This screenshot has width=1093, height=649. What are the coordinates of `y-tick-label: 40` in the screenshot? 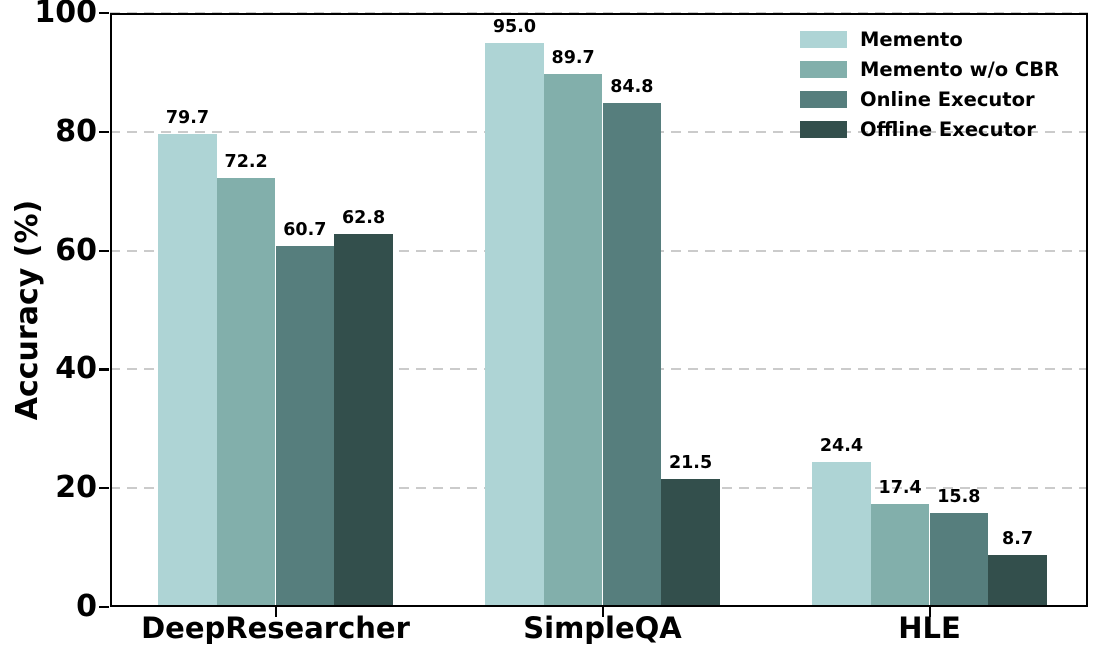 It's located at (76, 369).